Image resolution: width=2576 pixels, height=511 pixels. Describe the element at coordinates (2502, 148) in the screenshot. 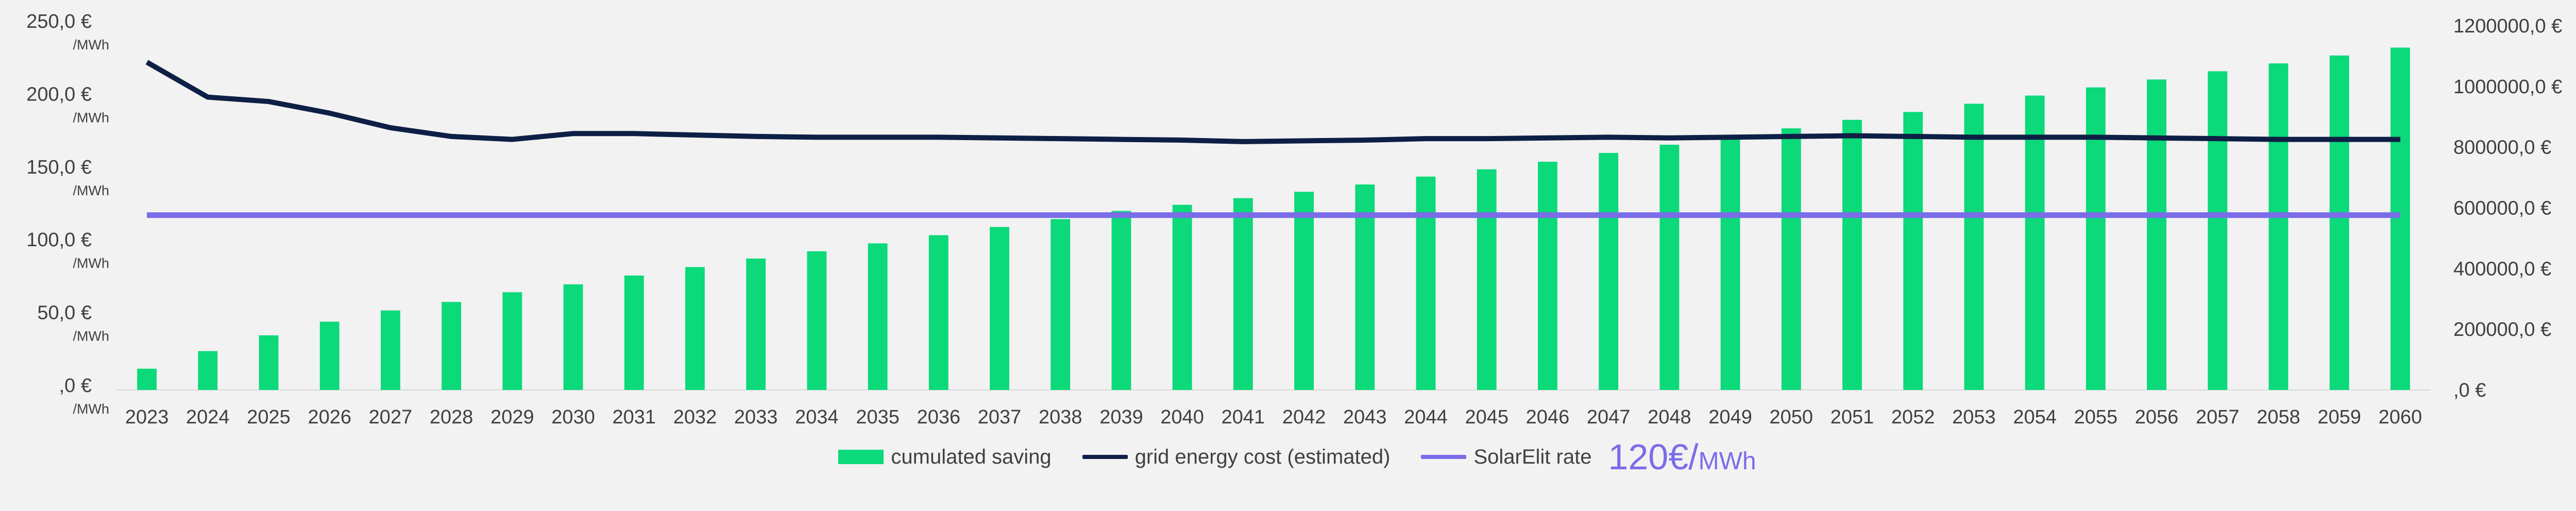

I see `right-tick-label: 800000,0 €` at that location.